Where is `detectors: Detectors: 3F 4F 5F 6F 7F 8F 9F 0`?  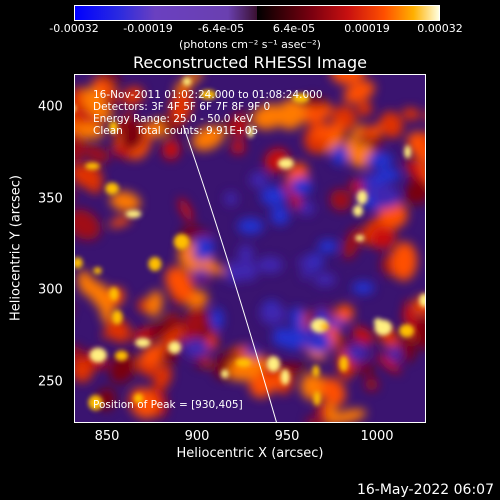
detectors: Detectors: 3F 4F 5F 6F 7F 8F 9F 0 is located at coordinates (182, 107).